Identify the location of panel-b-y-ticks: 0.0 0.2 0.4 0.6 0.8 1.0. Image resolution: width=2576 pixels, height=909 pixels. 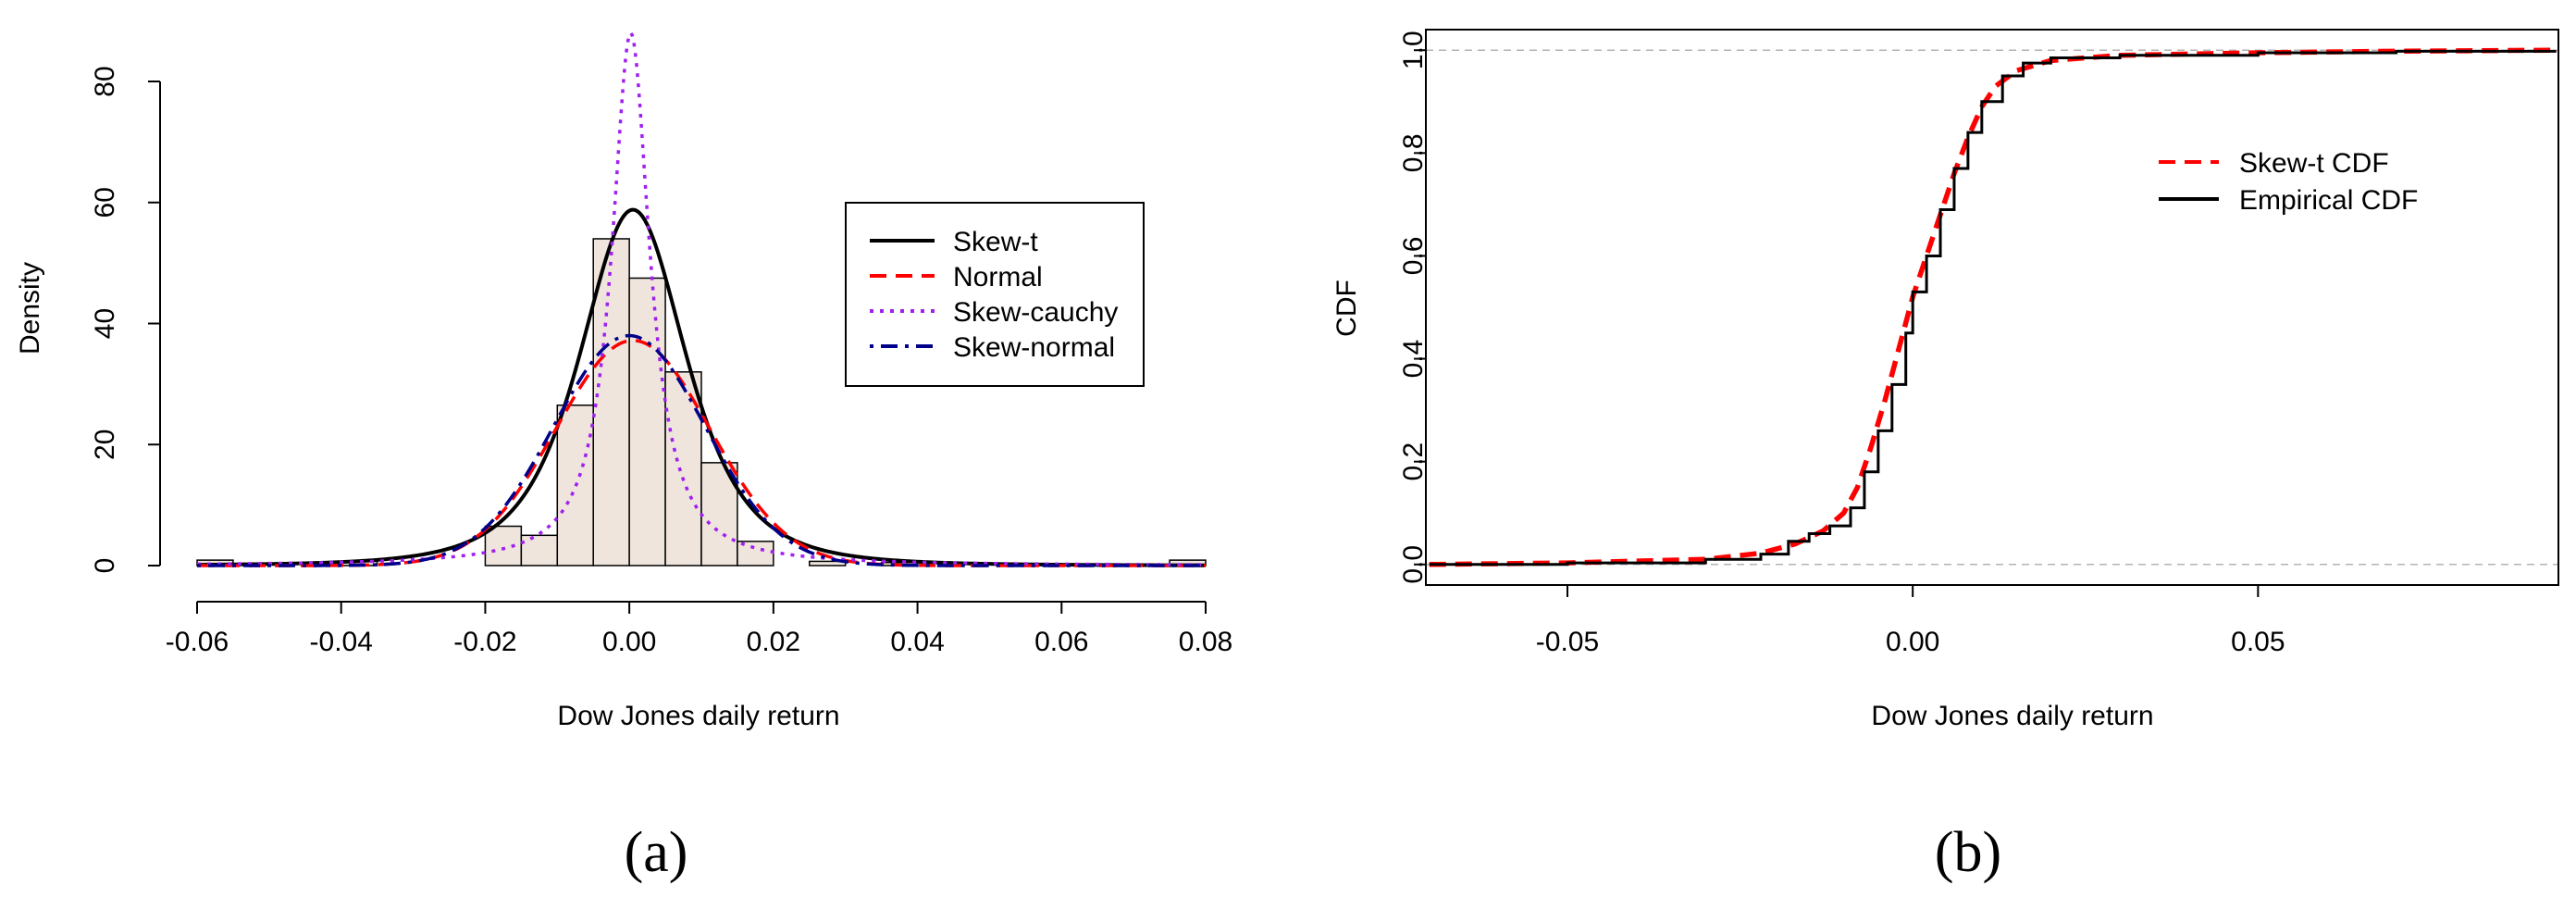
(1414, 307).